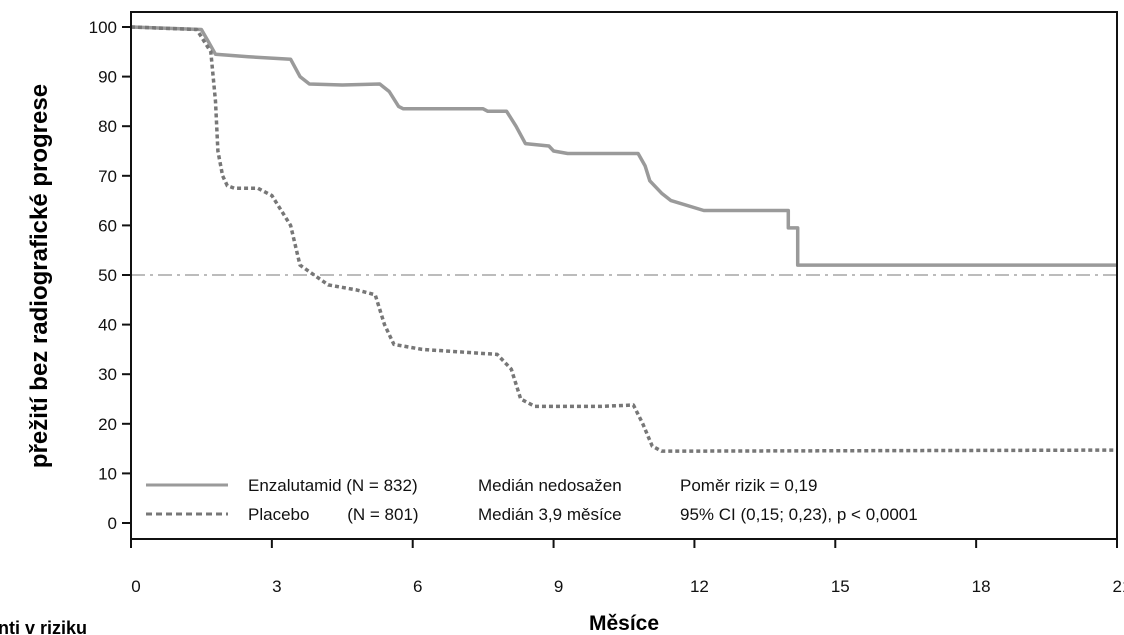 The width and height of the screenshot is (1124, 635). Describe the element at coordinates (107, 473) in the screenshot. I see `y-tick-label: 10` at that location.